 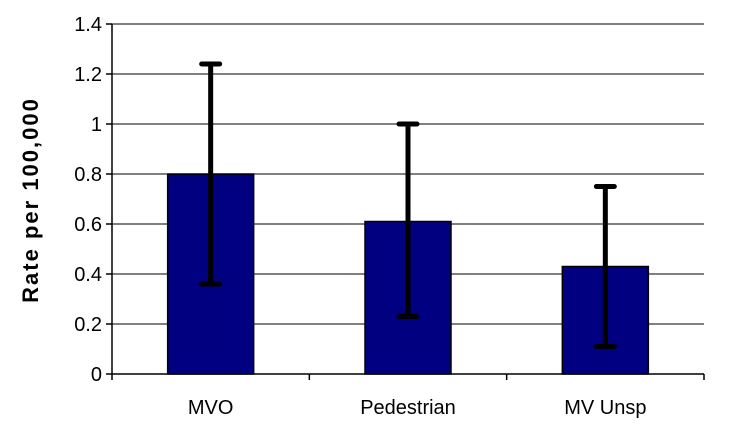 What do you see at coordinates (88, 25) in the screenshot?
I see `y-tick-label: 1.4` at bounding box center [88, 25].